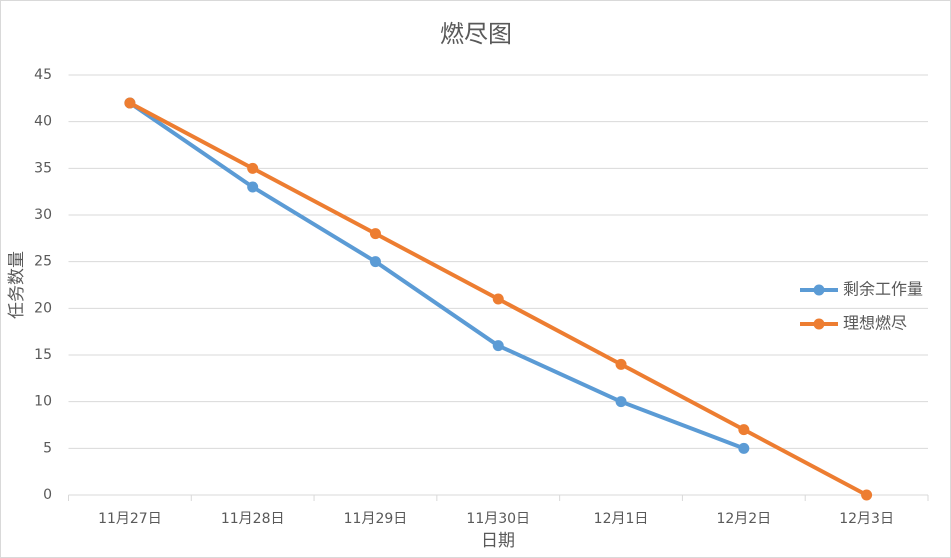 The image size is (951, 558). I want to click on y-tick-label: 35, so click(43, 168).